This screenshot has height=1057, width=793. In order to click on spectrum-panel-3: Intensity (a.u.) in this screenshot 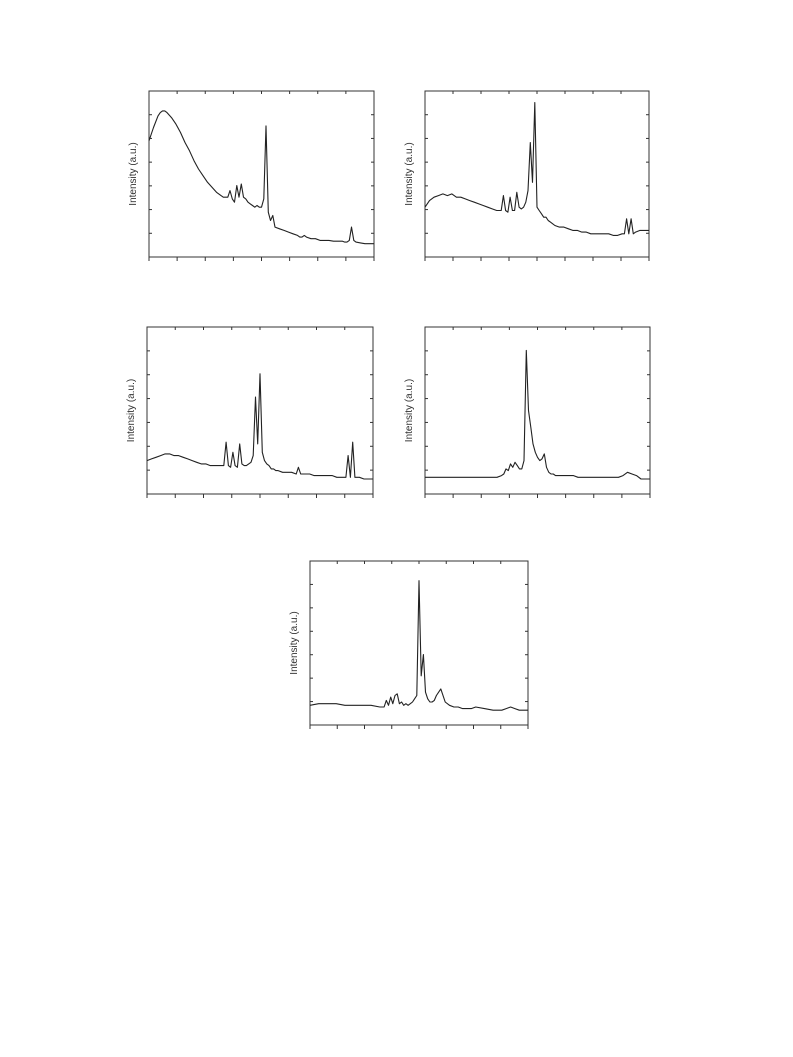, I will do `click(250, 412)`.